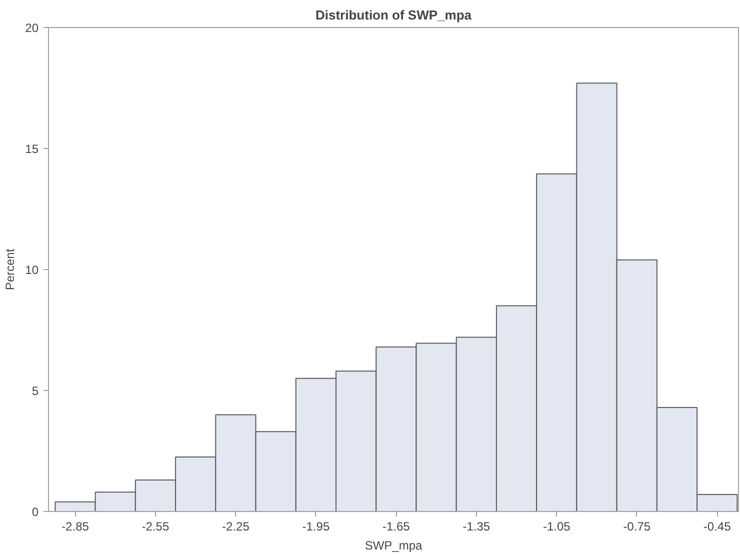 Image resolution: width=740 pixels, height=555 pixels. I want to click on x-tick-label: -0.75, so click(637, 527).